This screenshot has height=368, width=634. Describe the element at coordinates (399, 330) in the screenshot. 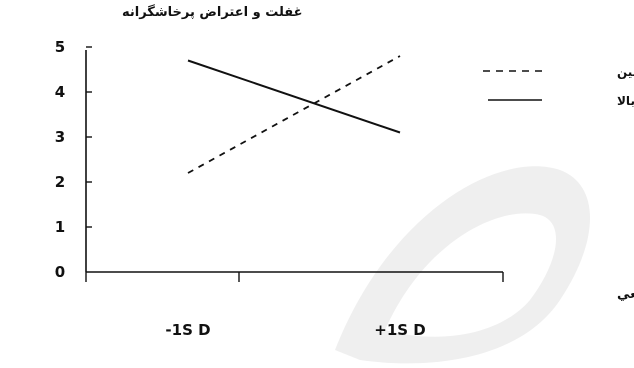

I see `x-tick-label-1: +1S D` at that location.